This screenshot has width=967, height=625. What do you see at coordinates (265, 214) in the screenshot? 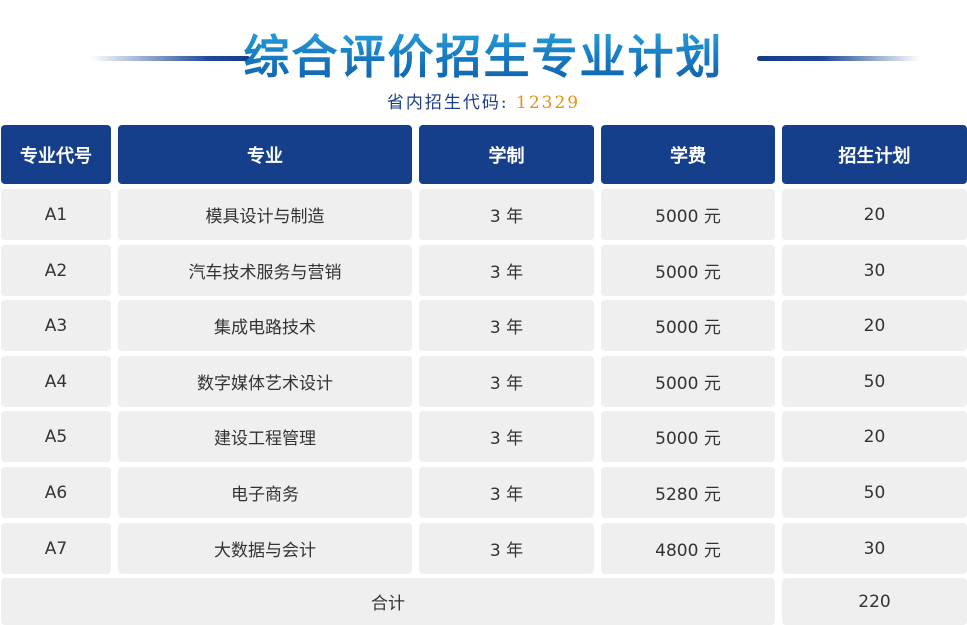
I see `table-cell-major: 模具设计与制造` at bounding box center [265, 214].